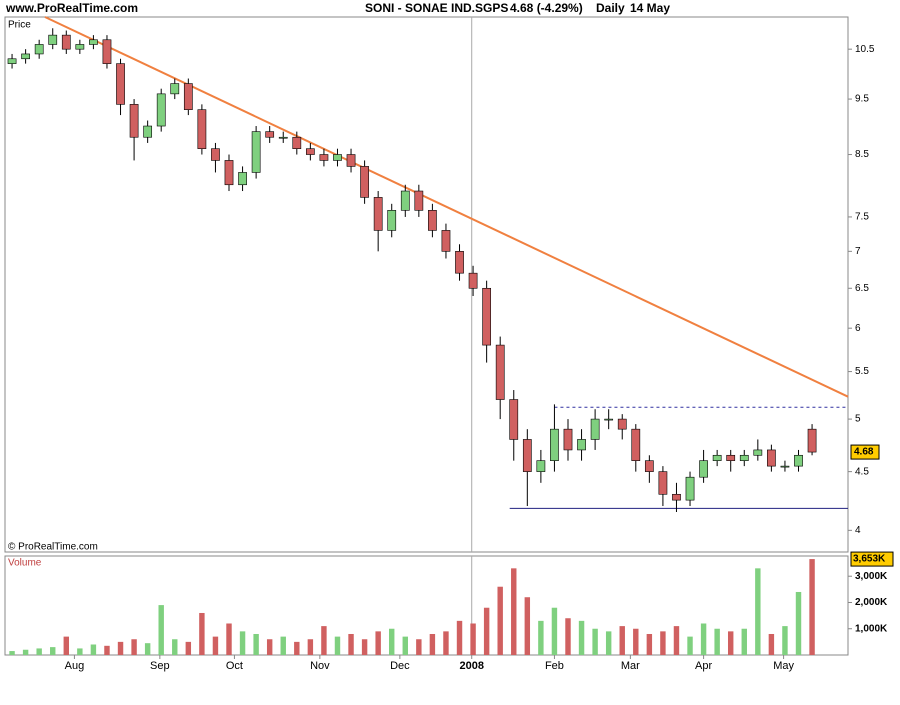 This screenshot has height=705, width=900. What do you see at coordinates (858, 328) in the screenshot?
I see `y-tick-label: 6` at bounding box center [858, 328].